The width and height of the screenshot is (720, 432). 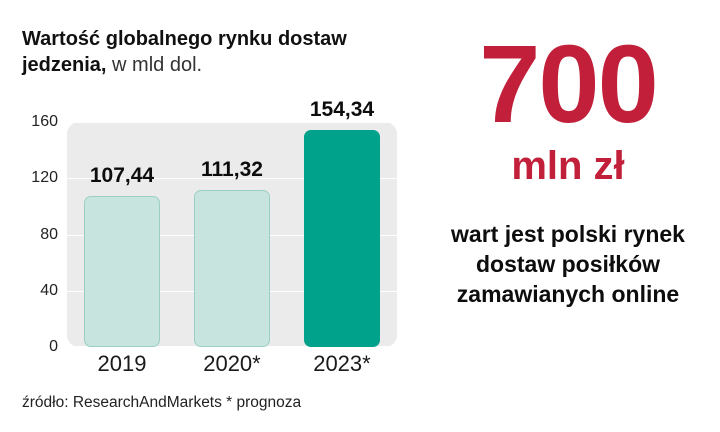 I want to click on bar-group-2023: 154,34, so click(x=342, y=222).